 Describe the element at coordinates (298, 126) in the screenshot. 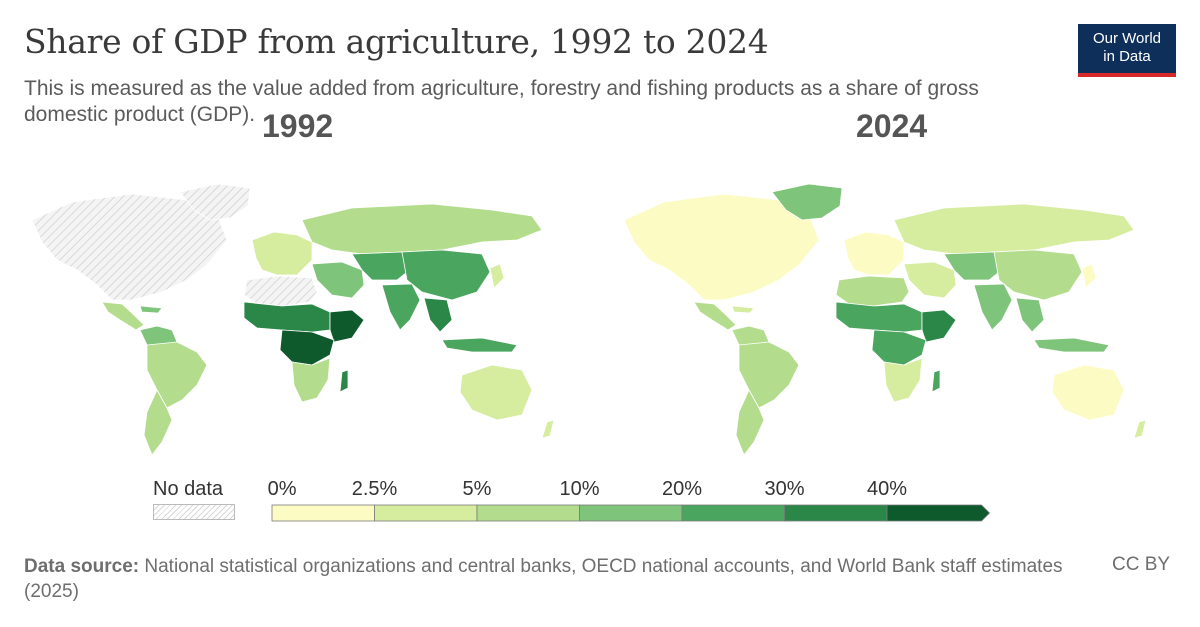

I see `map-year-1992: 1992` at that location.